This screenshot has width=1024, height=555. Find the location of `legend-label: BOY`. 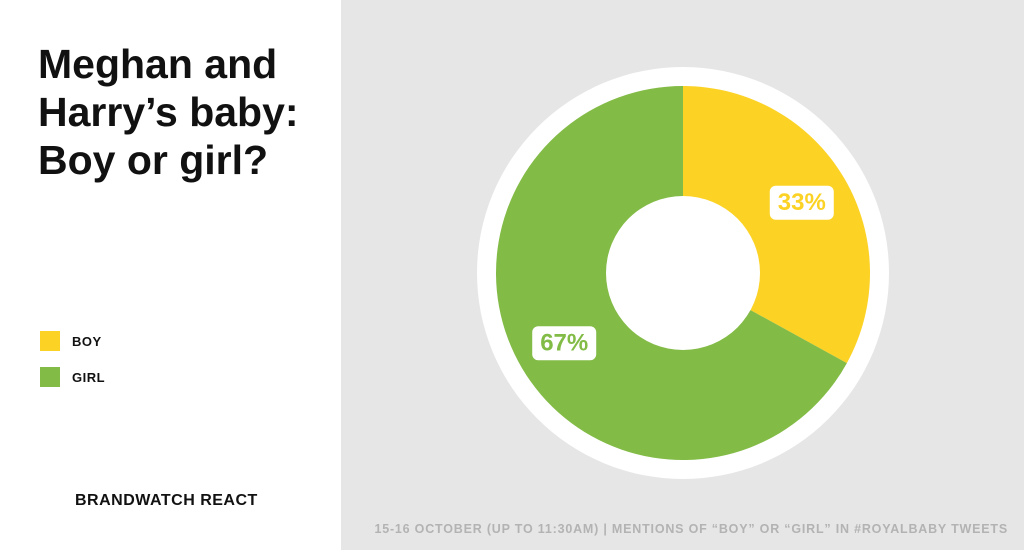

legend-label: BOY is located at coordinates (87, 341).